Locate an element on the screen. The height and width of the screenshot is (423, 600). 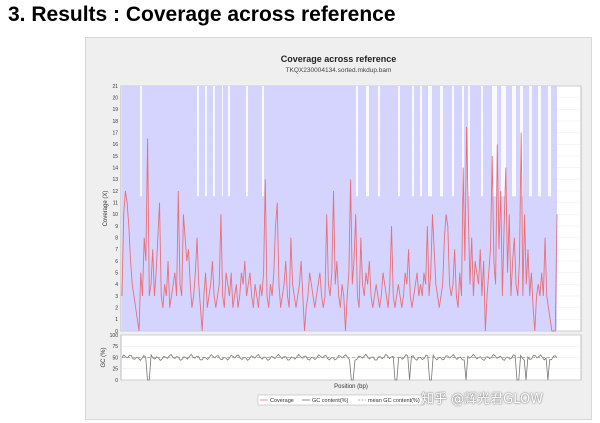
gc-y-tick-label: 25 is located at coordinates (115, 370).